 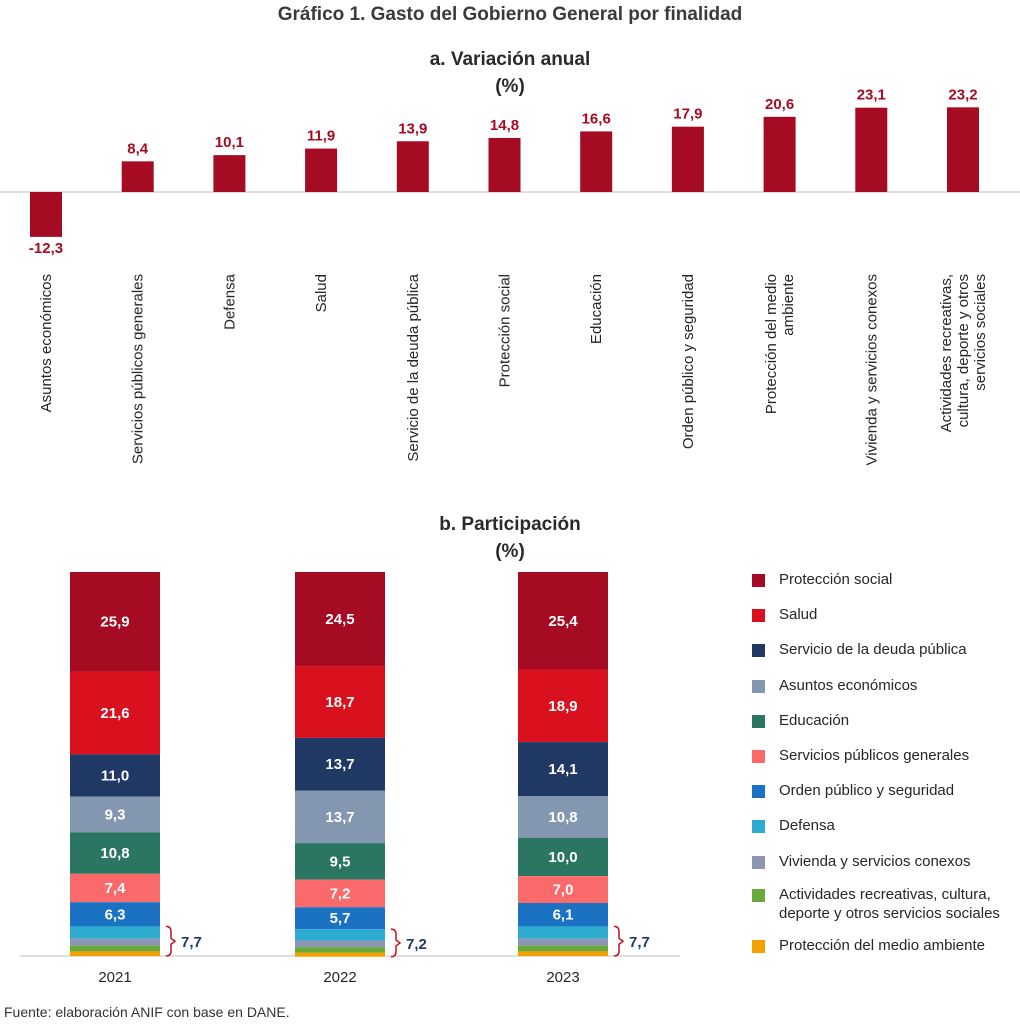 I want to click on category-label: Educación, so click(x=596, y=309).